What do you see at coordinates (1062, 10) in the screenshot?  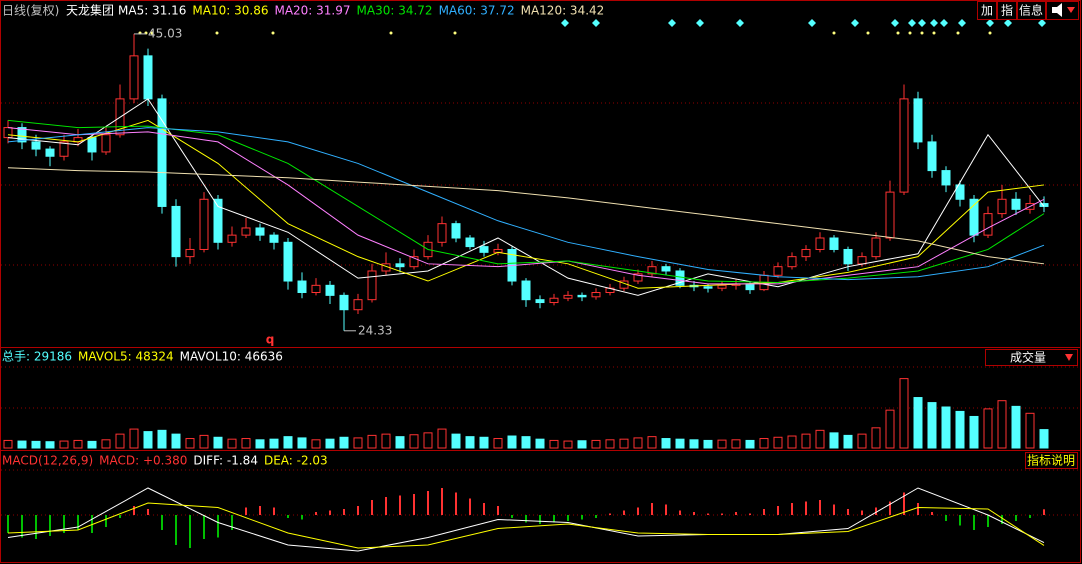 I see `panel-toggle` at bounding box center [1062, 10].